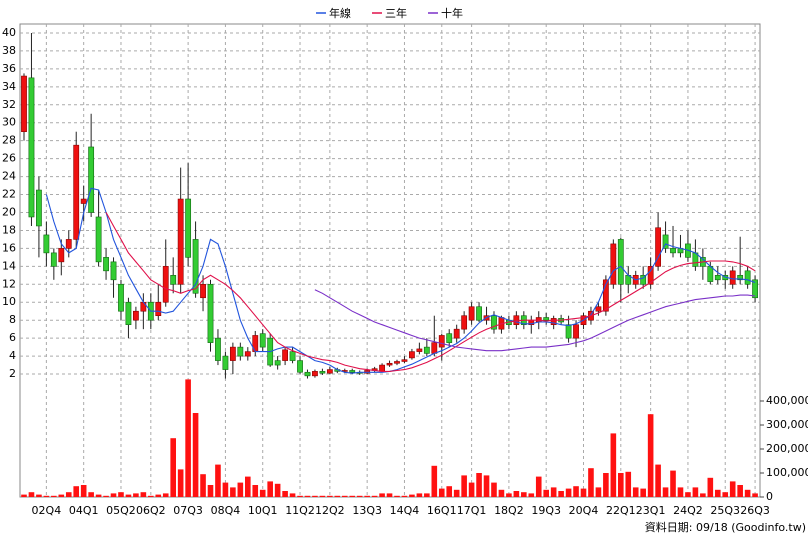 The width and height of the screenshot is (808, 540). What do you see at coordinates (787, 424) in the screenshot?
I see `y2-tick-label: 300,000` at bounding box center [787, 424].